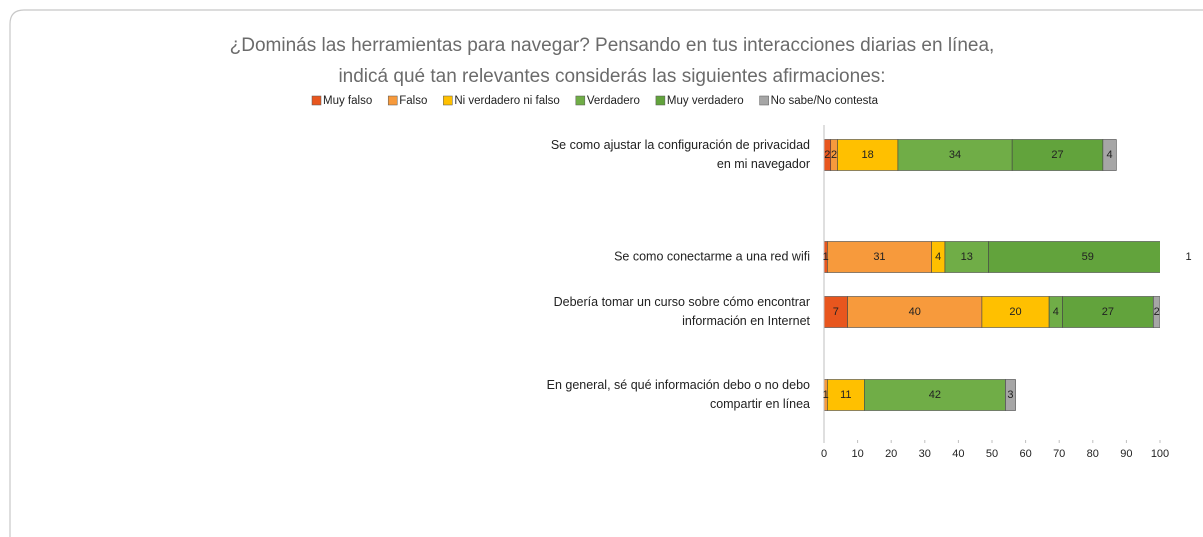  I want to click on x-tick-label: 90, so click(1126, 454).